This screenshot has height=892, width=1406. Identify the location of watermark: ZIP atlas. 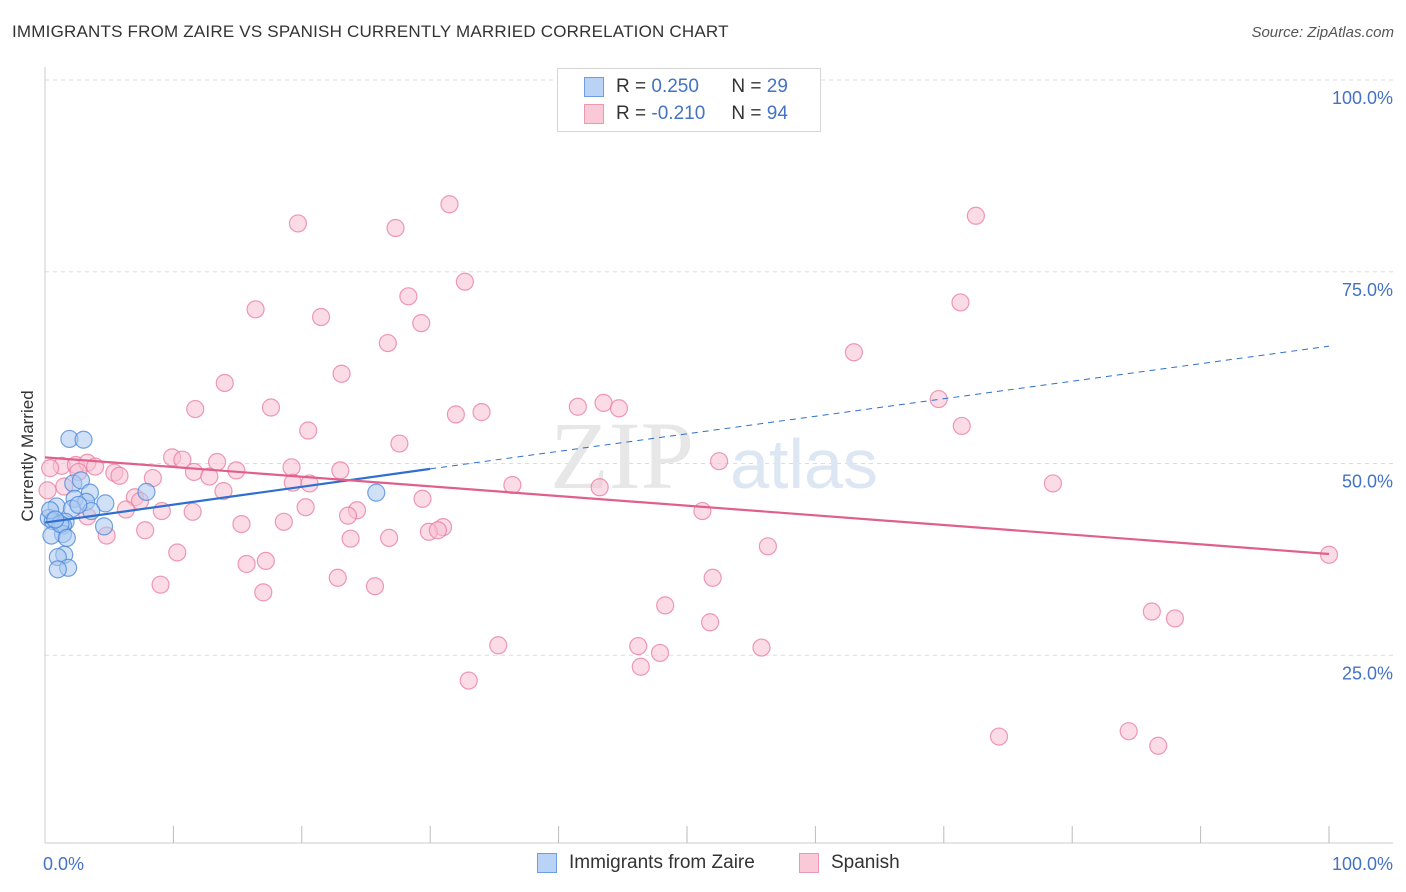
(714, 455).